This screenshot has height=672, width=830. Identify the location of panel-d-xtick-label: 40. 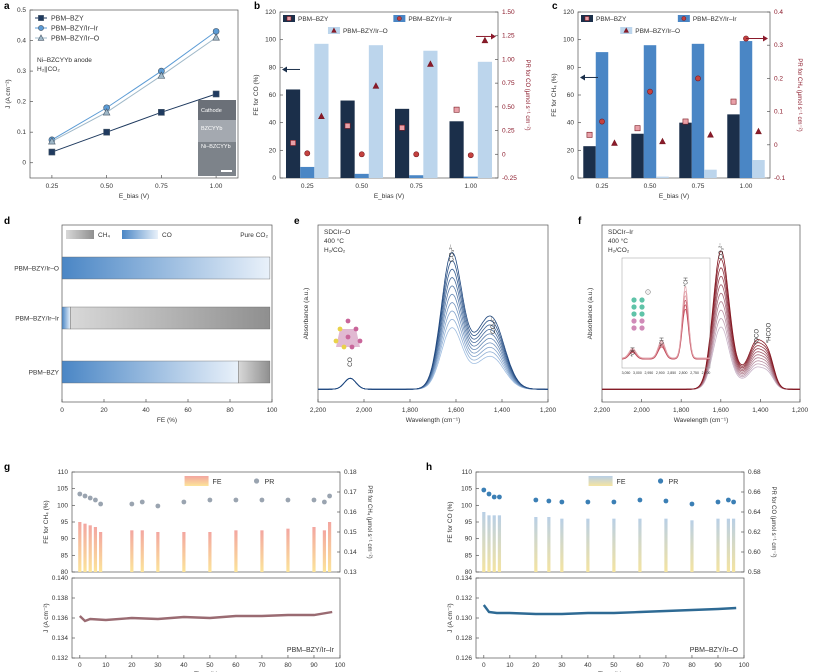
(146, 410).